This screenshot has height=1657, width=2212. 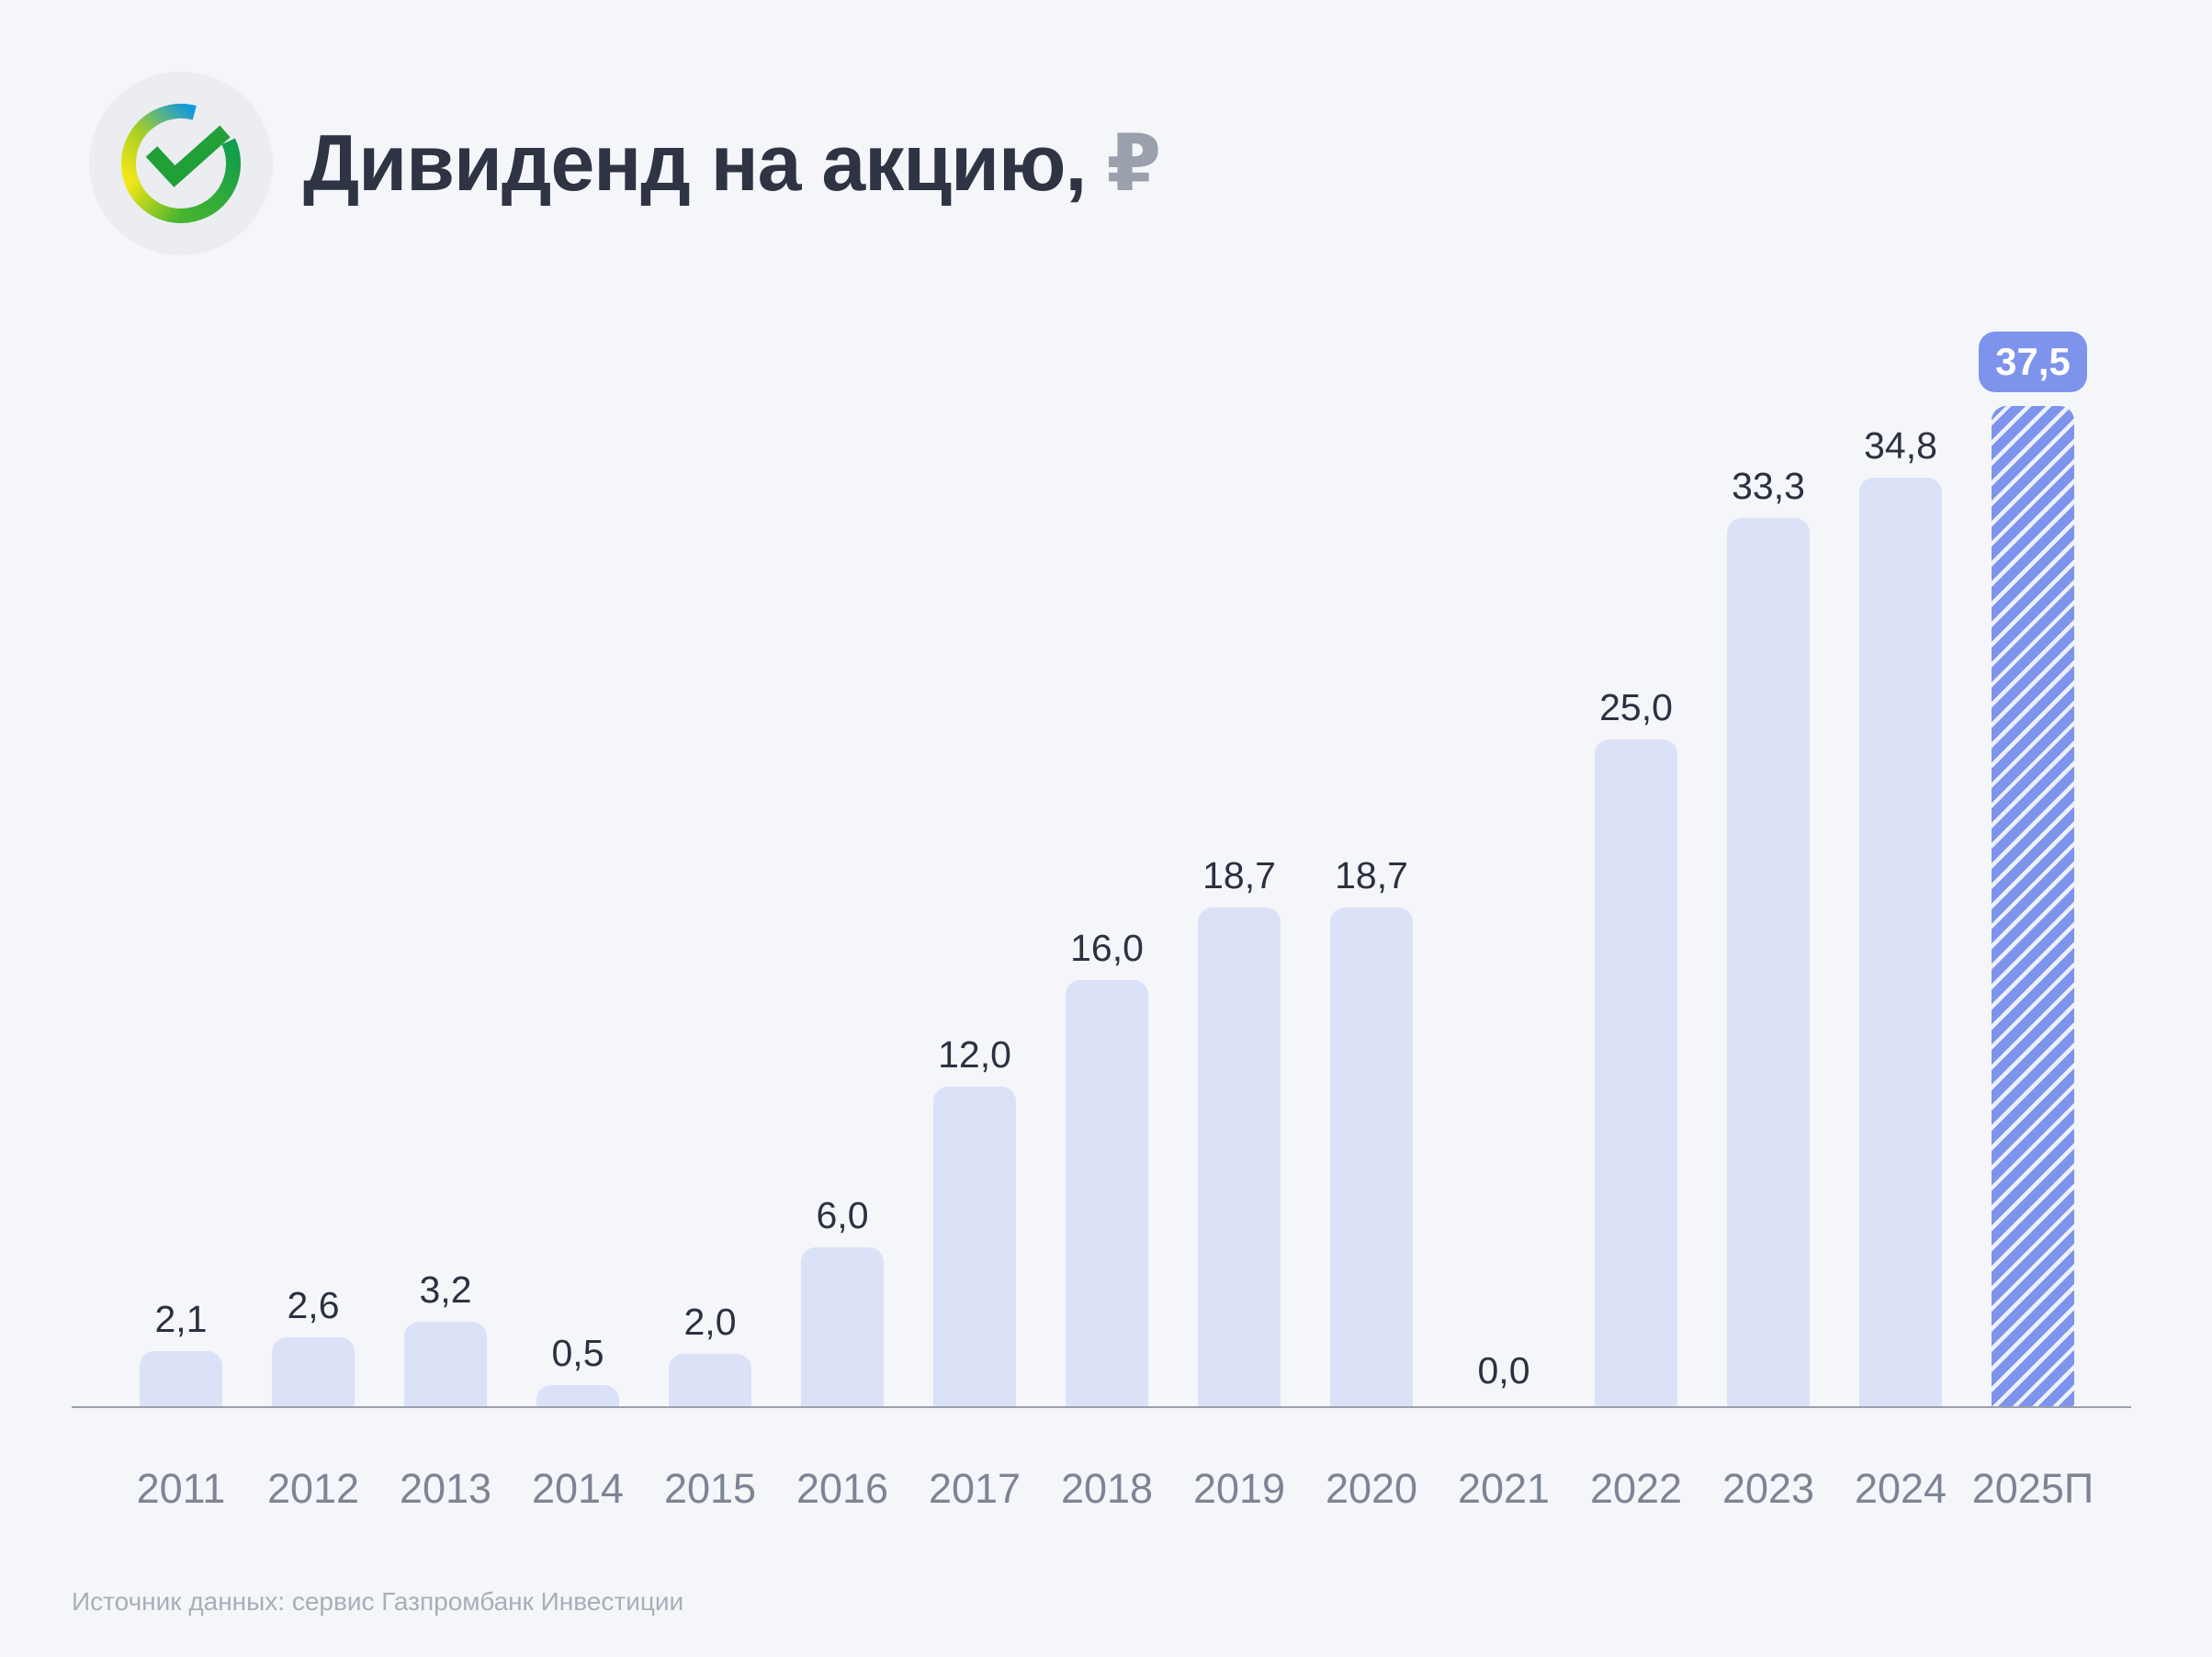 I want to click on chart-title-text: Дивиденд на акцию,, so click(x=695, y=163).